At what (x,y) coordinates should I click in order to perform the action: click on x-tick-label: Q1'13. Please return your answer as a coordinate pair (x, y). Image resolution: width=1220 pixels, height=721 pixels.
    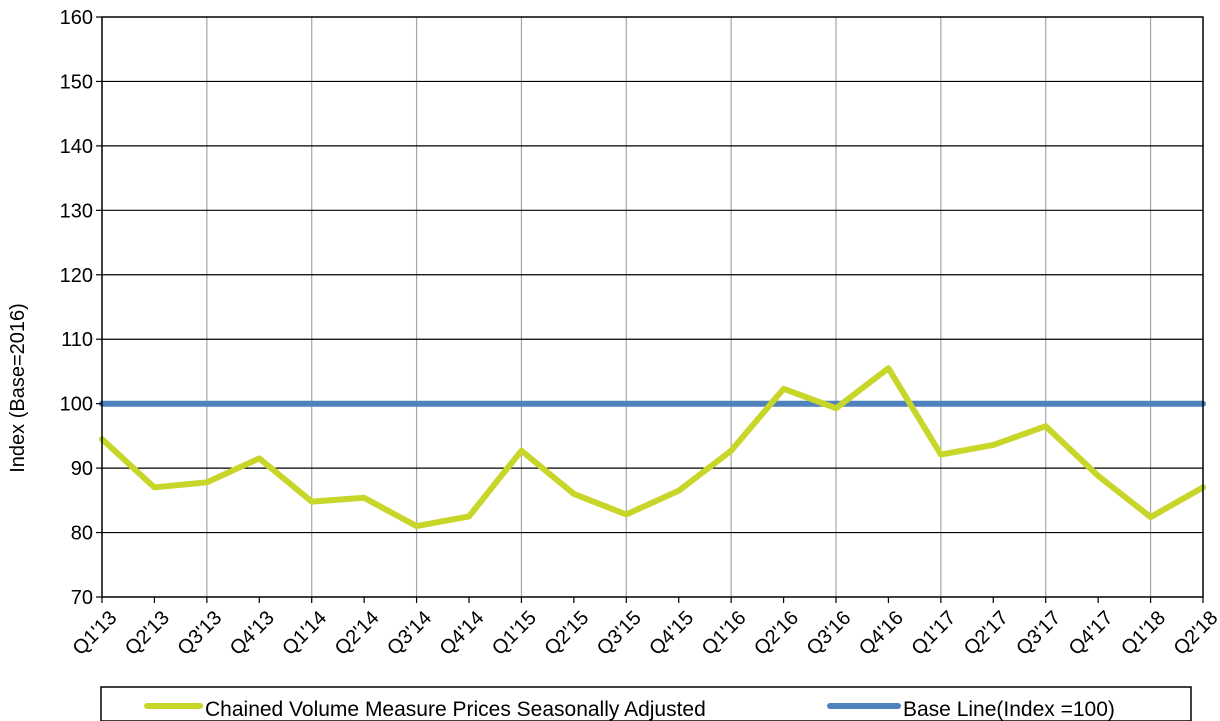
    Looking at the image, I should click on (95, 633).